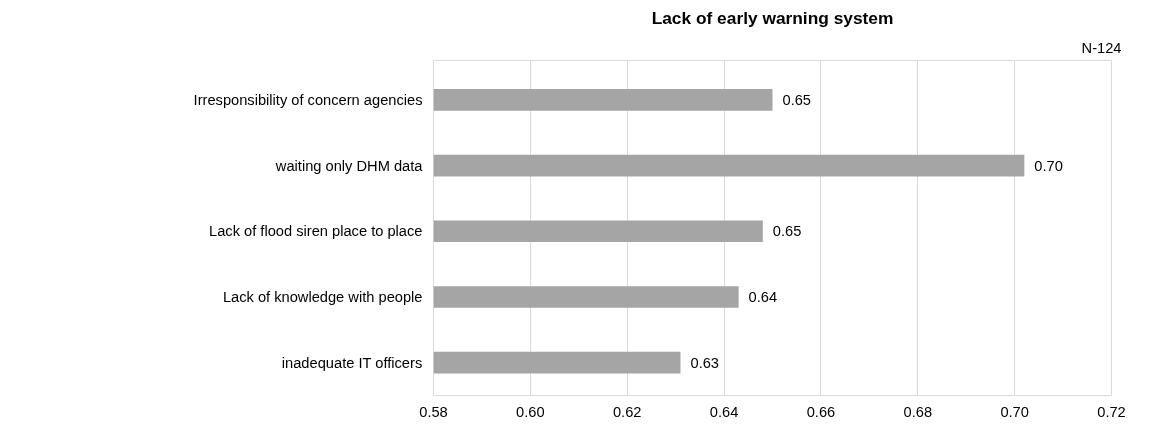  What do you see at coordinates (918, 411) in the screenshot?
I see `text: 0.68` at bounding box center [918, 411].